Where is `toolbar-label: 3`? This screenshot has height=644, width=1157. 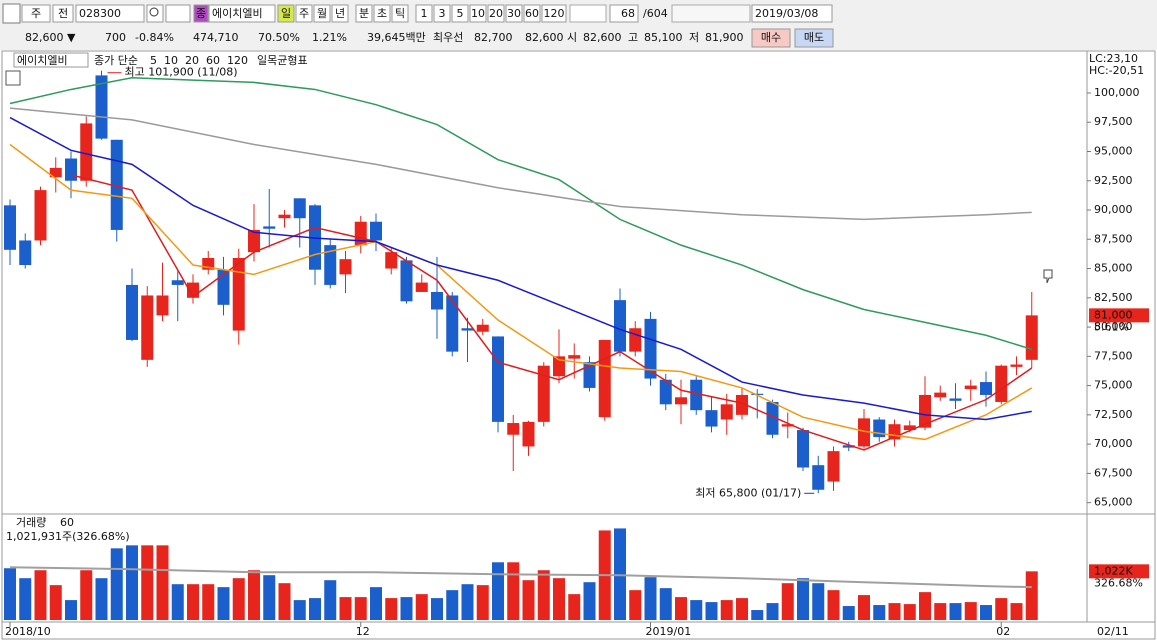 toolbar-label: 3 is located at coordinates (442, 13).